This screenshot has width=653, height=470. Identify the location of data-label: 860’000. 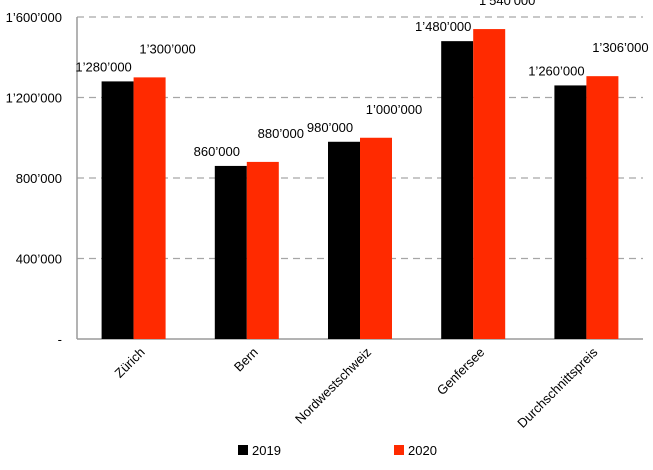
(217, 151).